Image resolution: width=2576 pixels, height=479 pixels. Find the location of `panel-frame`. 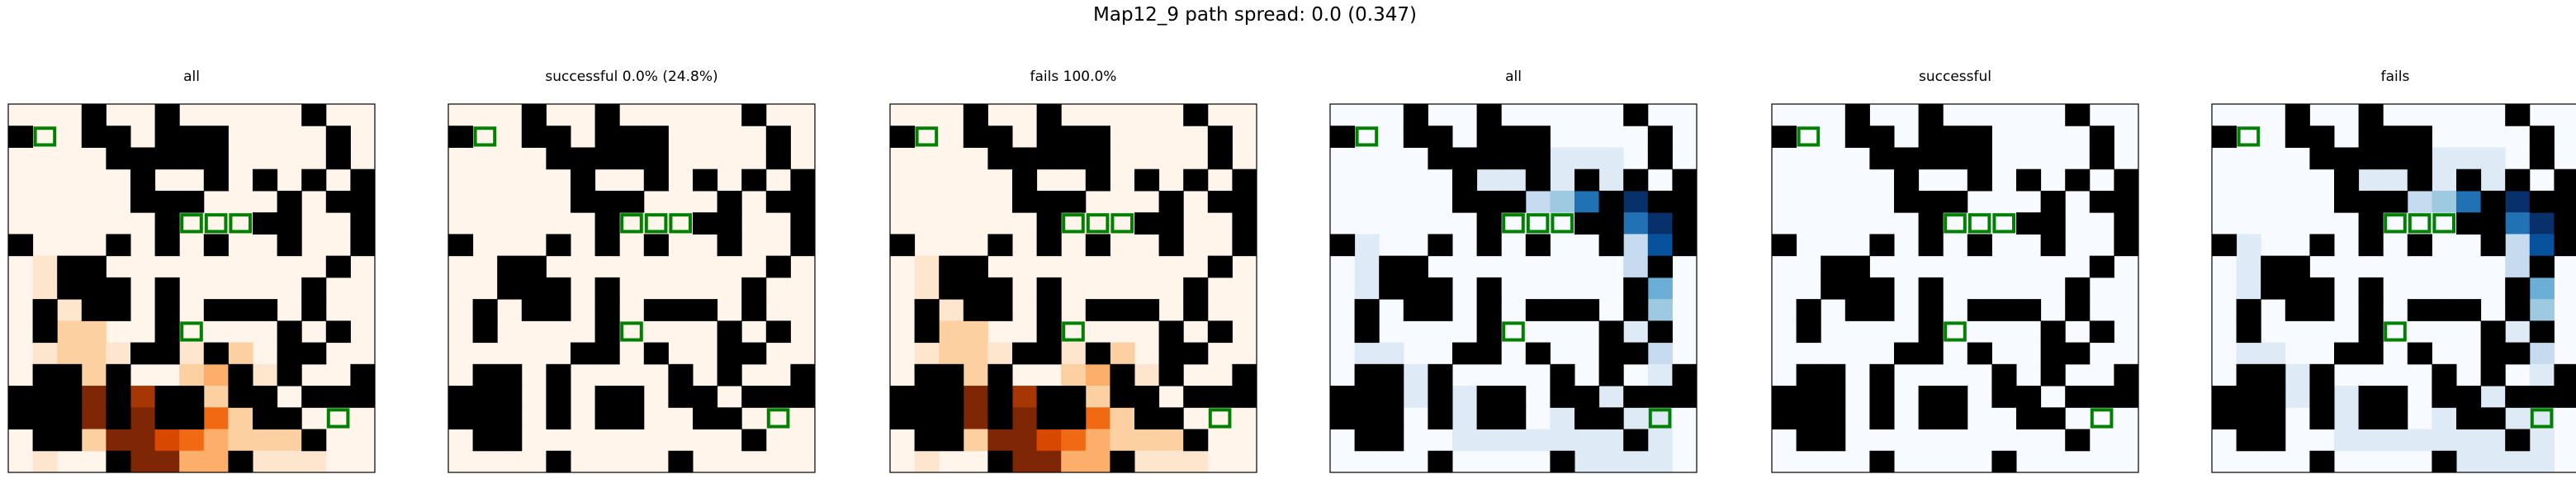

panel-frame is located at coordinates (2393, 288).